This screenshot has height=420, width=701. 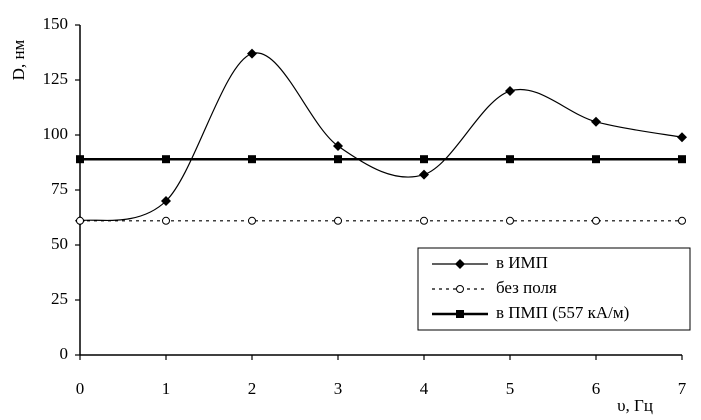 What do you see at coordinates (56, 133) in the screenshot?
I see `y-tick-label: 100` at bounding box center [56, 133].